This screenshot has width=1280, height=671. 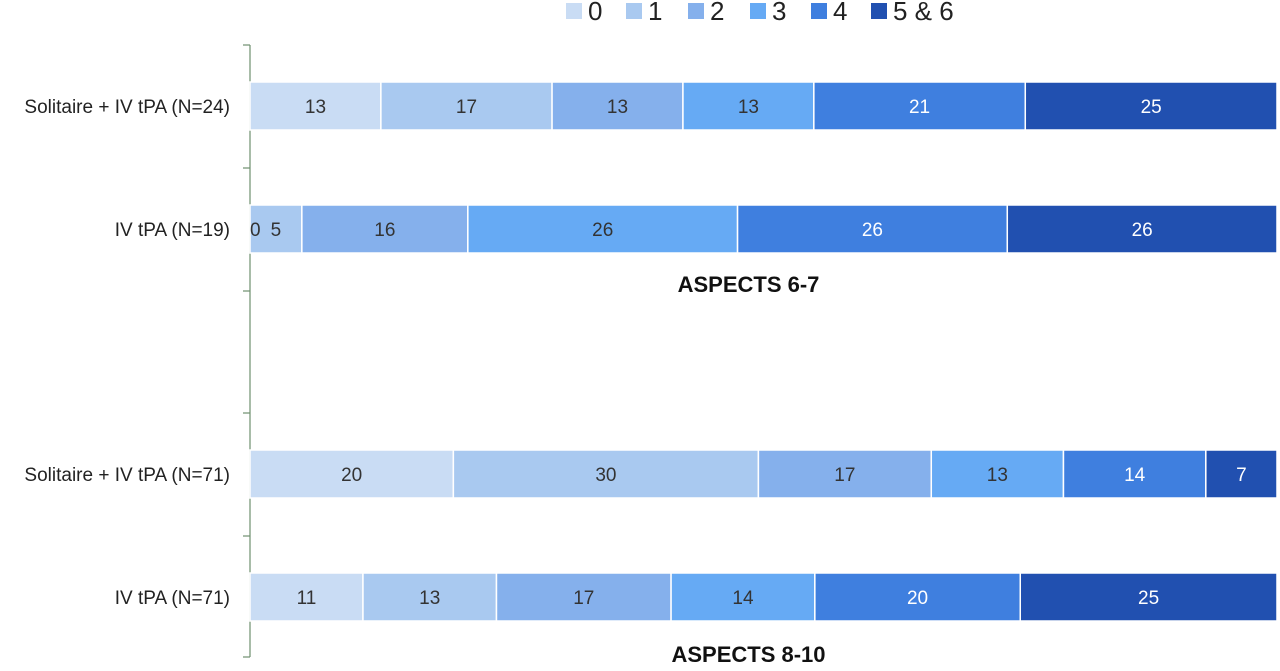 I want to click on legend-label-0: 0, so click(x=595, y=13).